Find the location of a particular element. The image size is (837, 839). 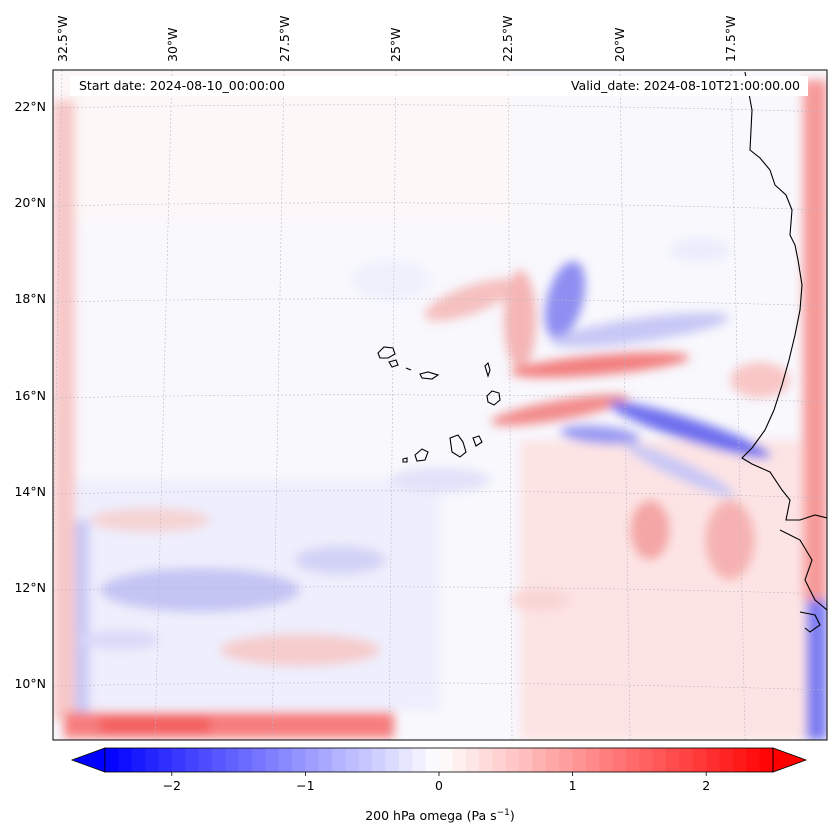

colorbar-label-main: 200 hPa omega (Pa s is located at coordinates (430, 815).